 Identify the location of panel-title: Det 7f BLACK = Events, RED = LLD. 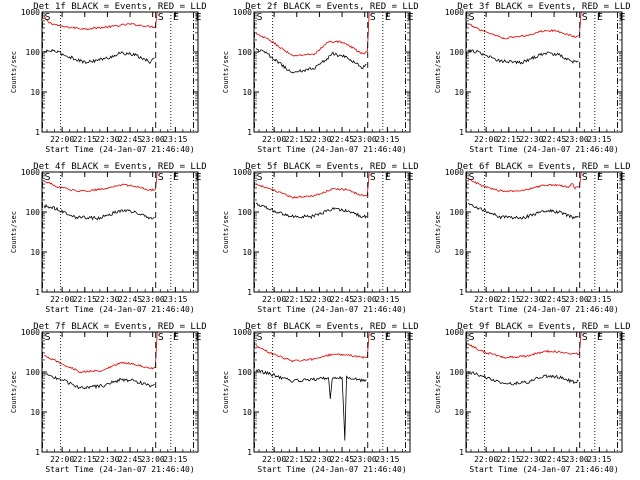
(119, 327).